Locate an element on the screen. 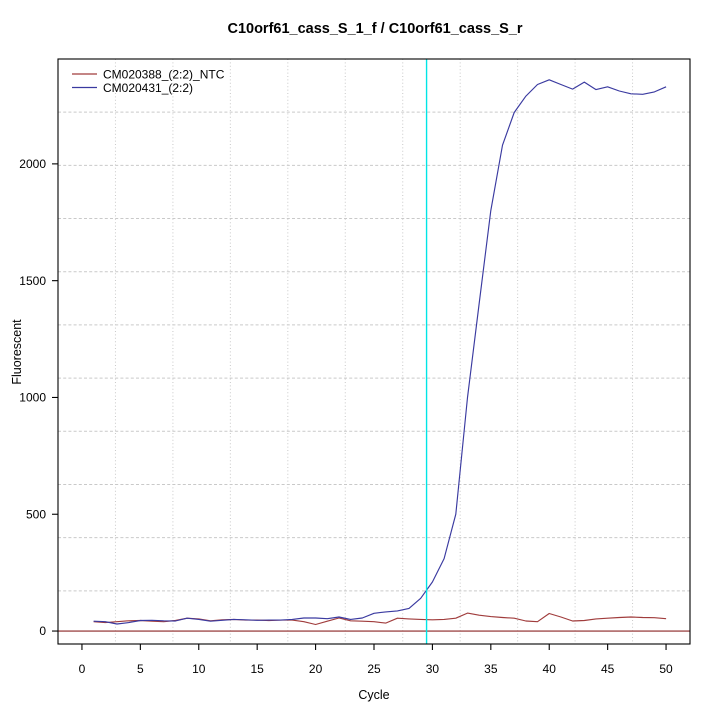  x-tick-label: 45 is located at coordinates (608, 669).